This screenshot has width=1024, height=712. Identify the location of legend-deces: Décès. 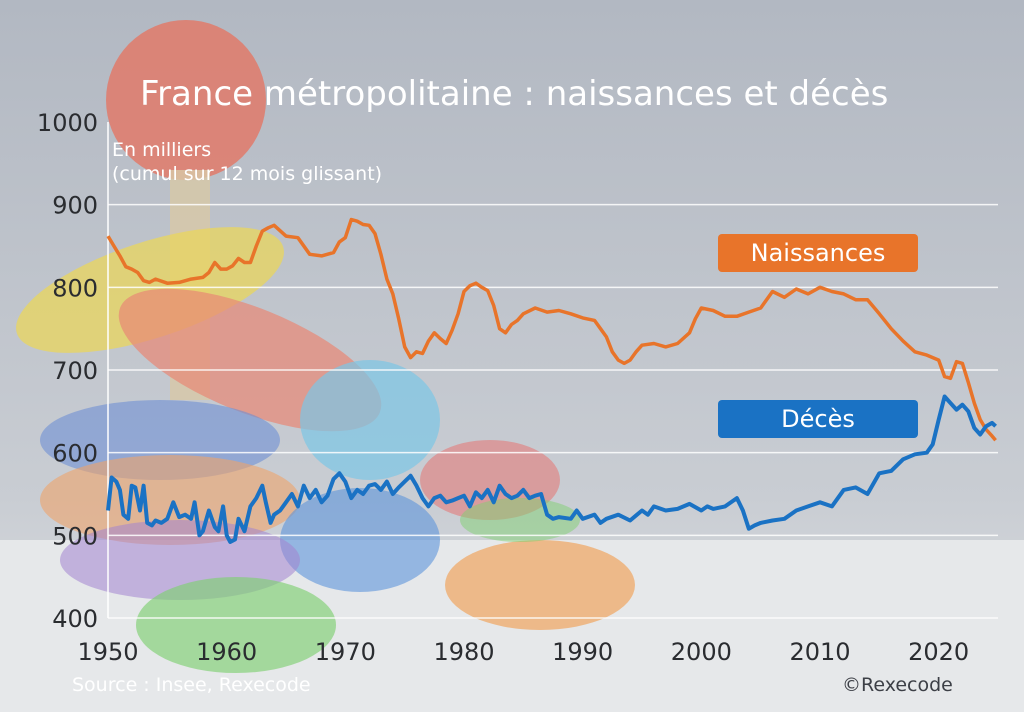
(818, 419).